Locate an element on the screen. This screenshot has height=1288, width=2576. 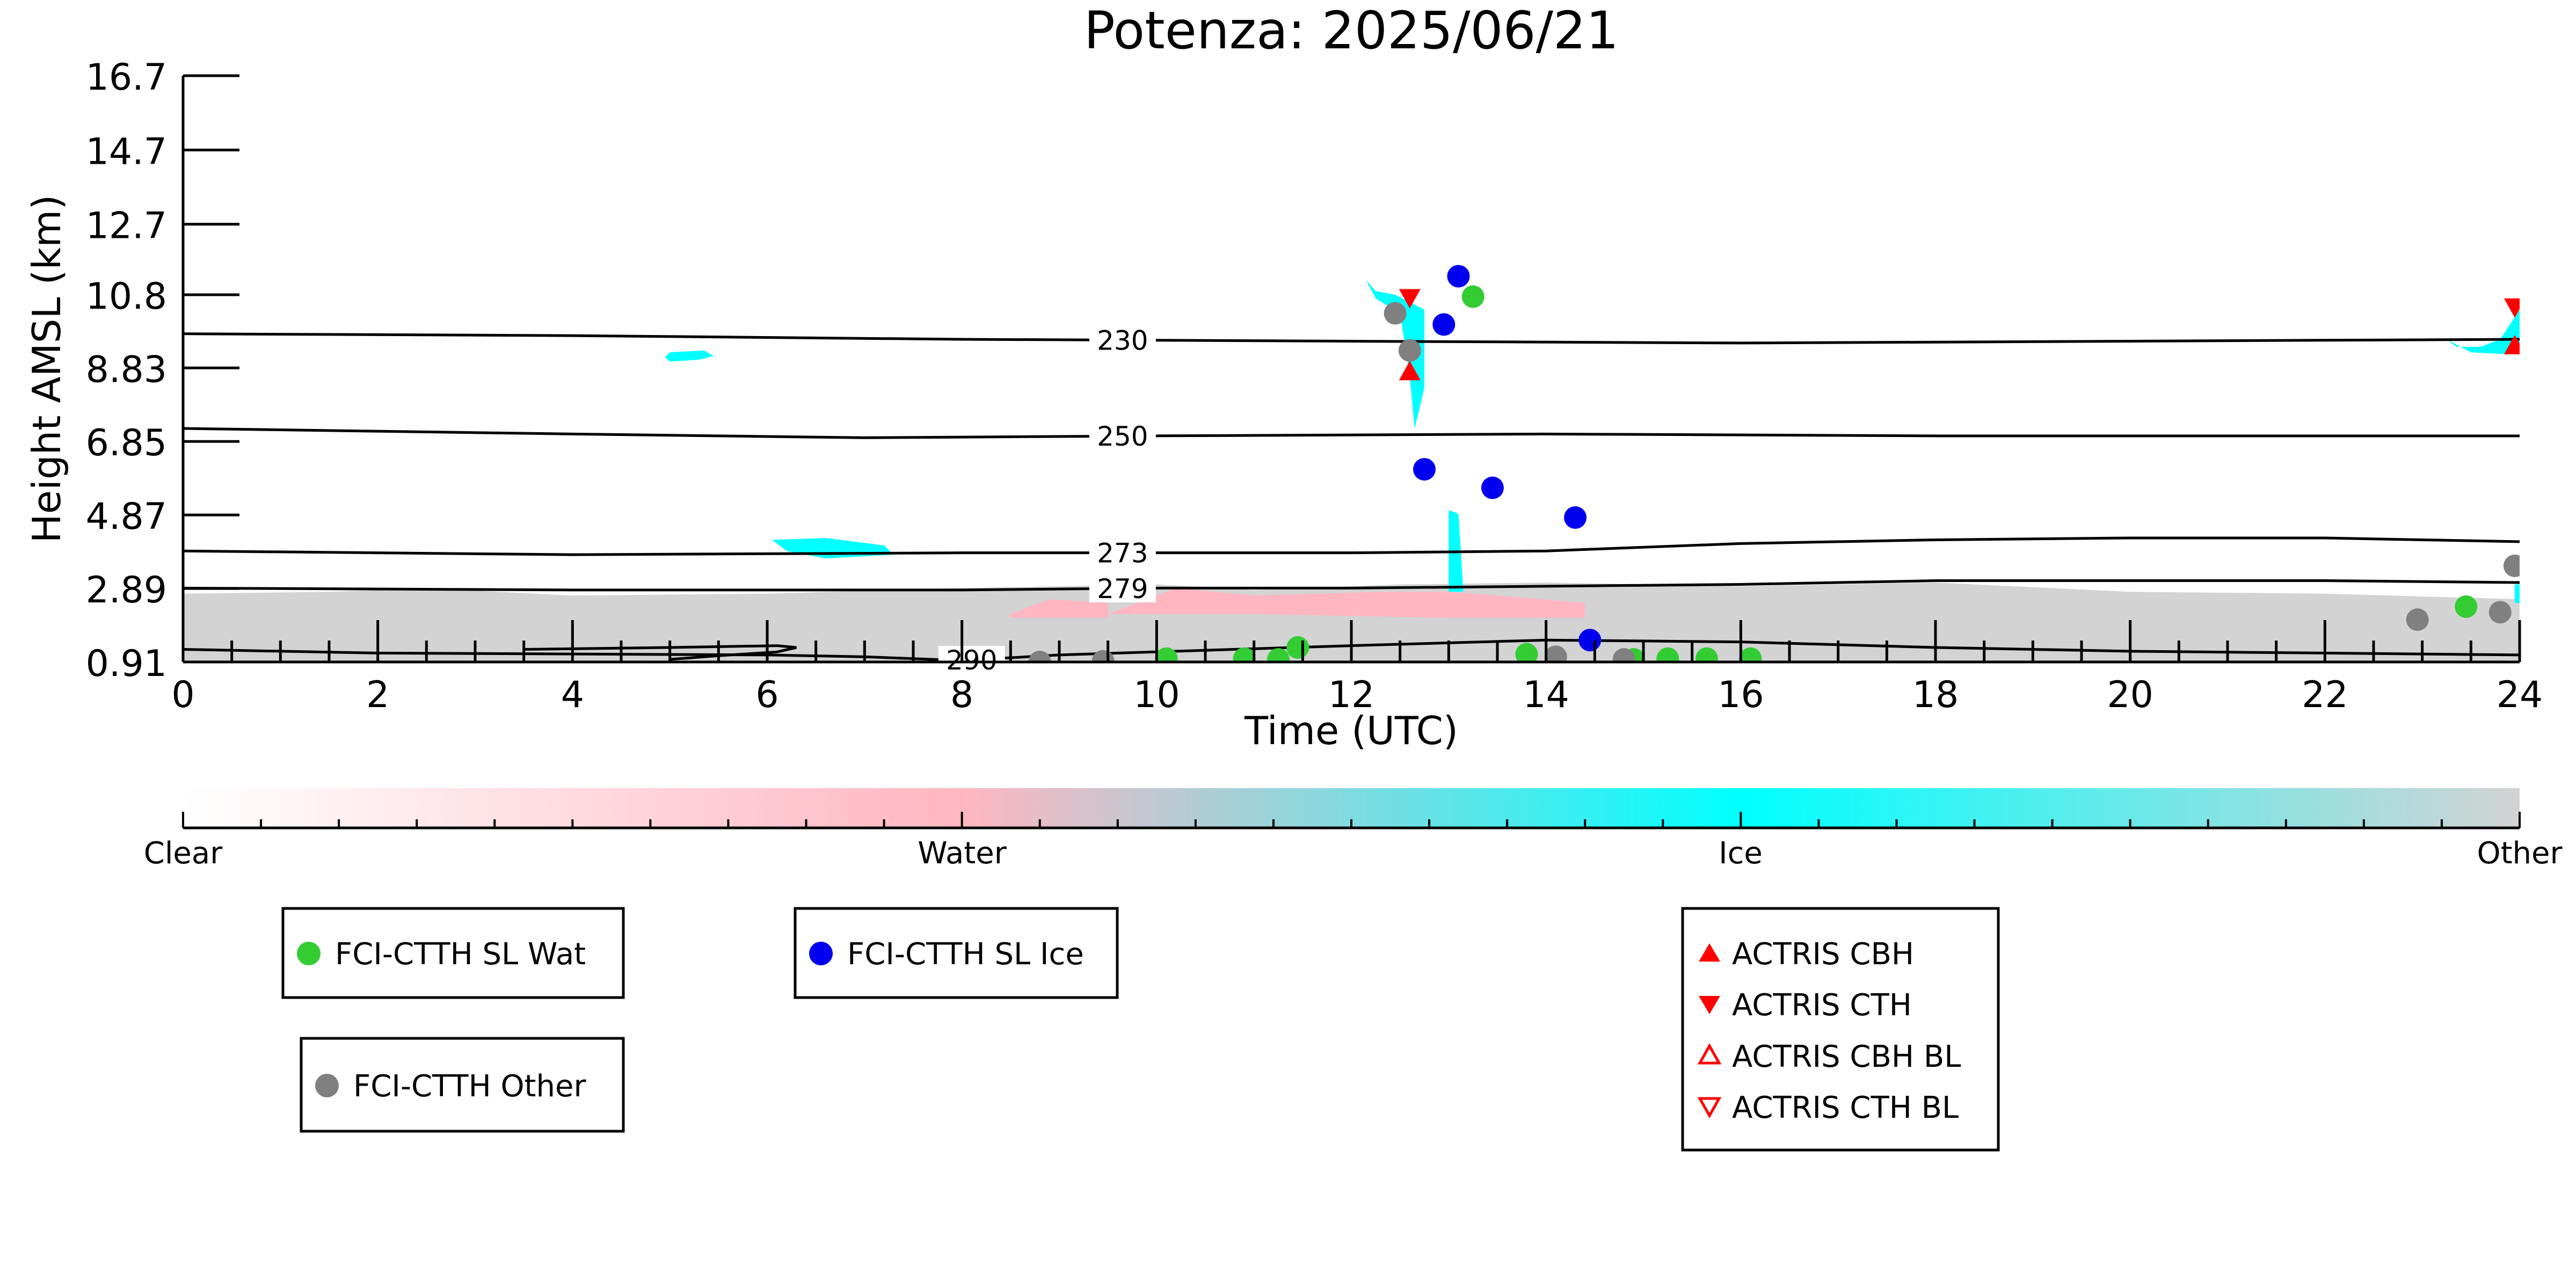
colorbar-label-clear: Clear is located at coordinates (183, 853).